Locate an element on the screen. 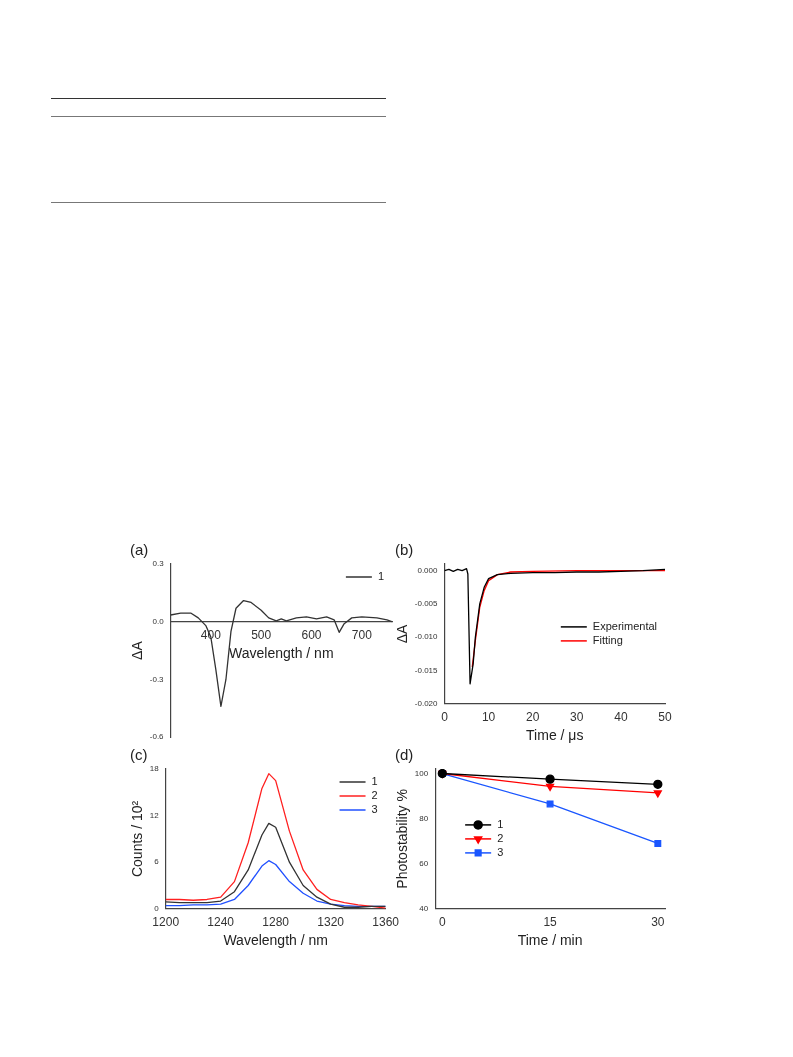 Image resolution: width=793 pixels, height=1057 pixels. y-tick-label: -0.020 is located at coordinates (426, 703).